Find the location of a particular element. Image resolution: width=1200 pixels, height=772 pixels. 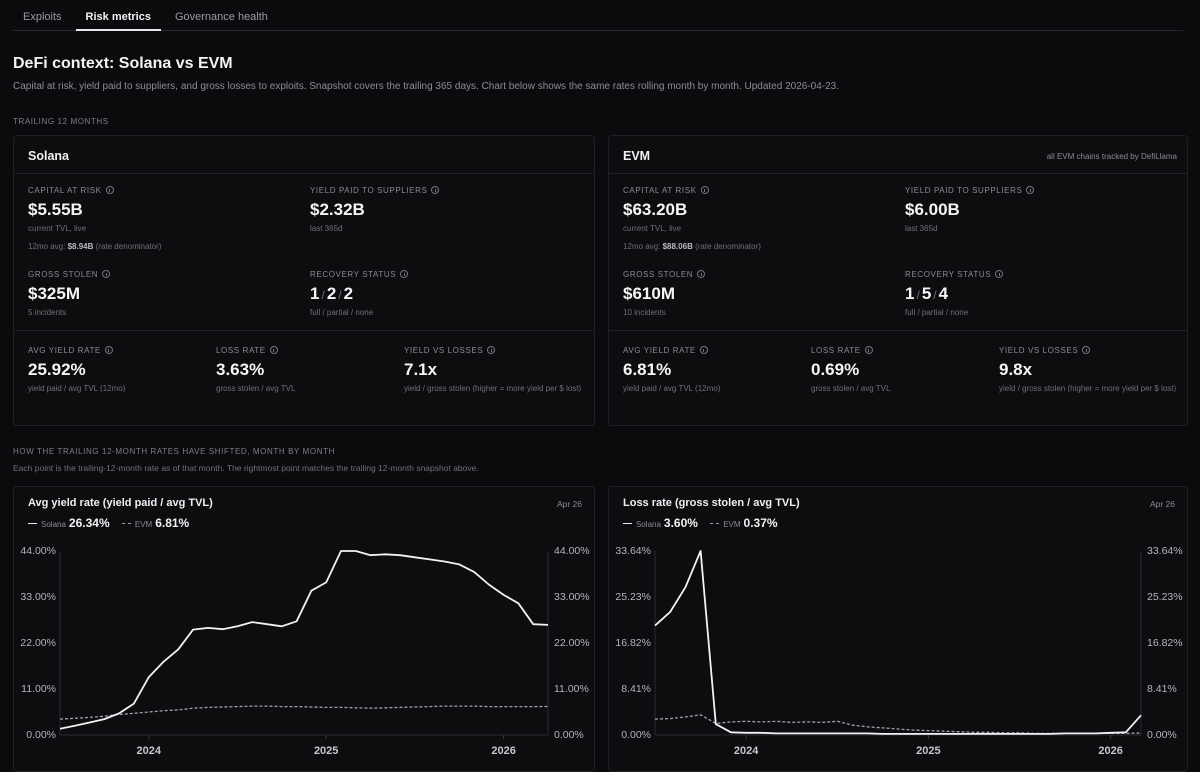

metric-value: 6.81% is located at coordinates (647, 369).